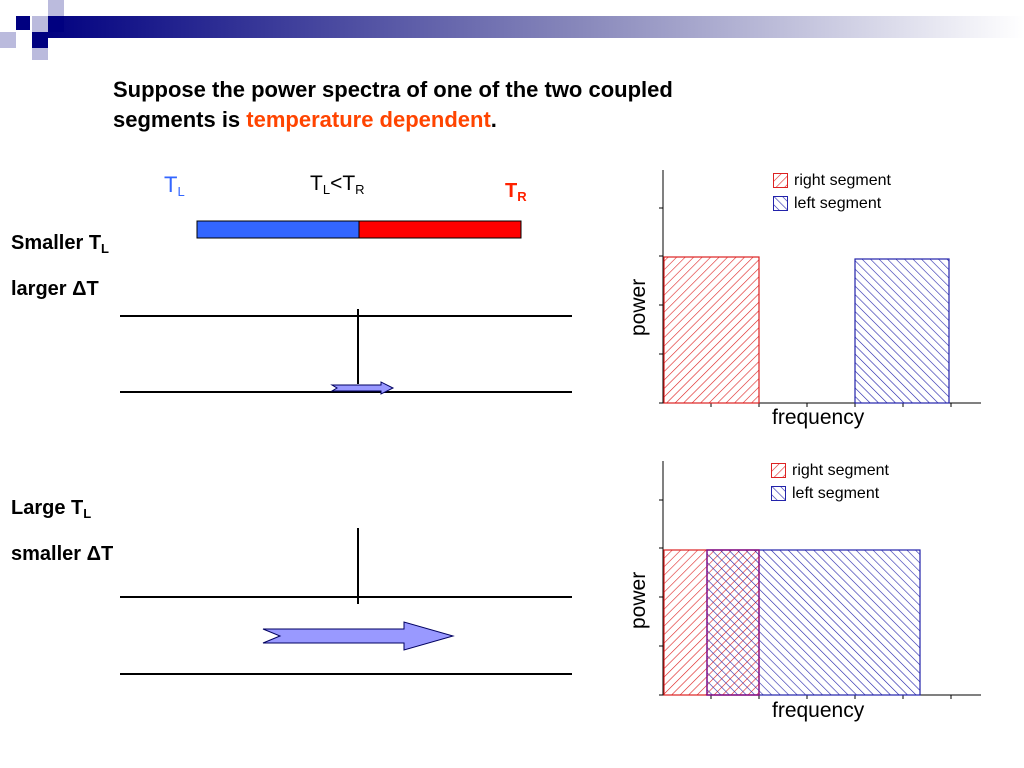 This screenshot has height=768, width=1024. Describe the element at coordinates (105, 248) in the screenshot. I see `case1-line1-sub: L` at that location.